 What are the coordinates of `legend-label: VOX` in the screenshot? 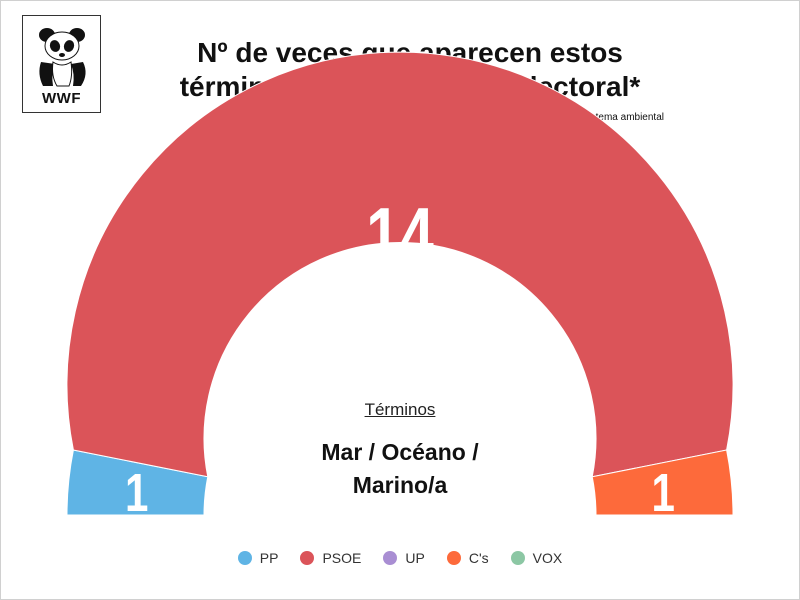 It's located at (547, 558).